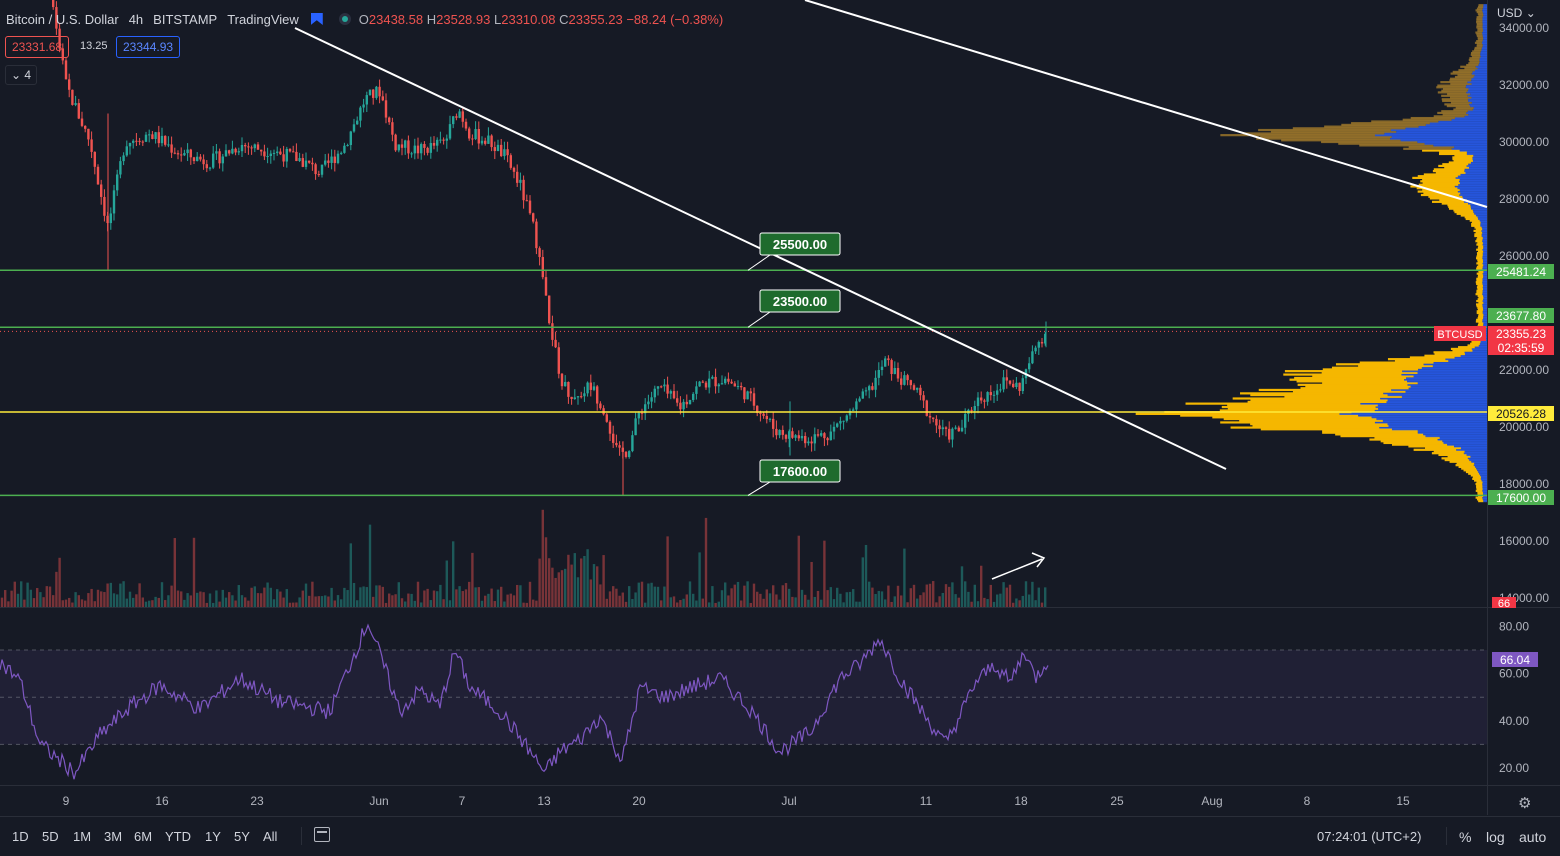  I want to click on range-1y: 1Y, so click(213, 836).